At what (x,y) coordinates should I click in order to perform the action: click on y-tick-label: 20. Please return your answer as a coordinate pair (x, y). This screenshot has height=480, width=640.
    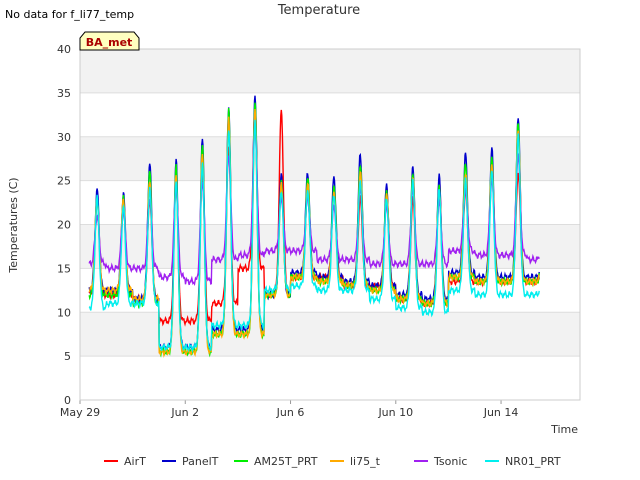
    Looking at the image, I should click on (64, 225).